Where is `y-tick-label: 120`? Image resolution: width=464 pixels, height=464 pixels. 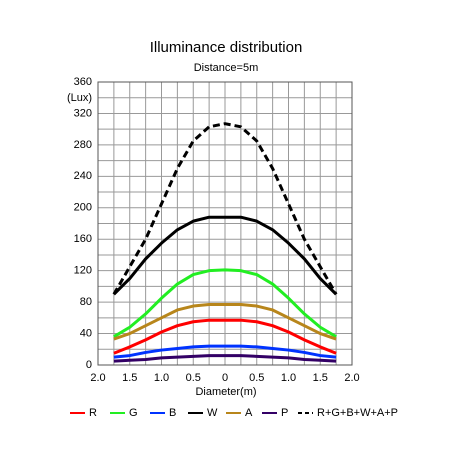
y-tick-label: 120 is located at coordinates (83, 271).